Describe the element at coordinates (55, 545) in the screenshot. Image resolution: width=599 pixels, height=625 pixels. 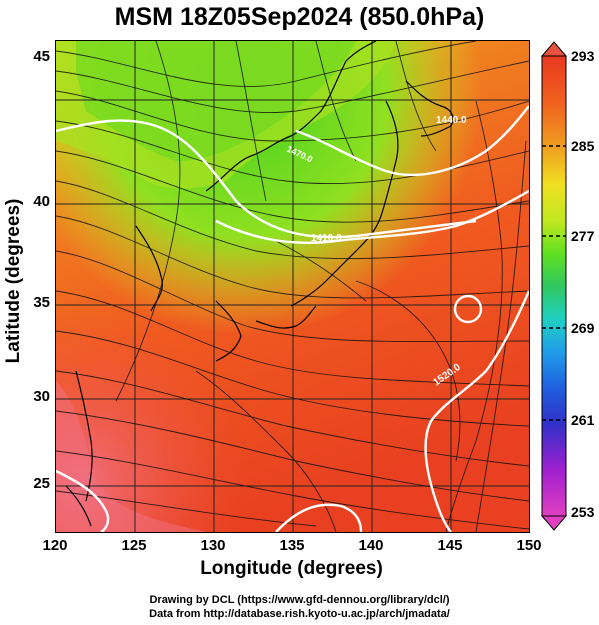
I see `x-tick-120: 120` at that location.